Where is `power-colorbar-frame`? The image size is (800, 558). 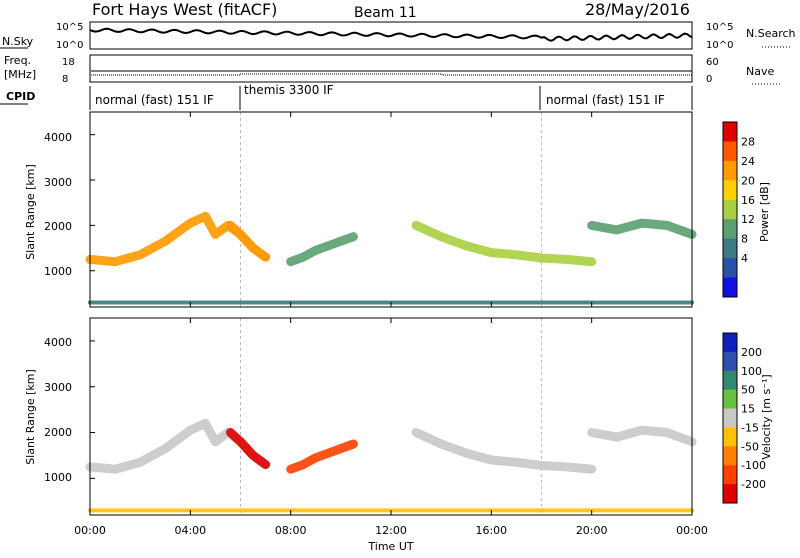 power-colorbar-frame is located at coordinates (730, 209).